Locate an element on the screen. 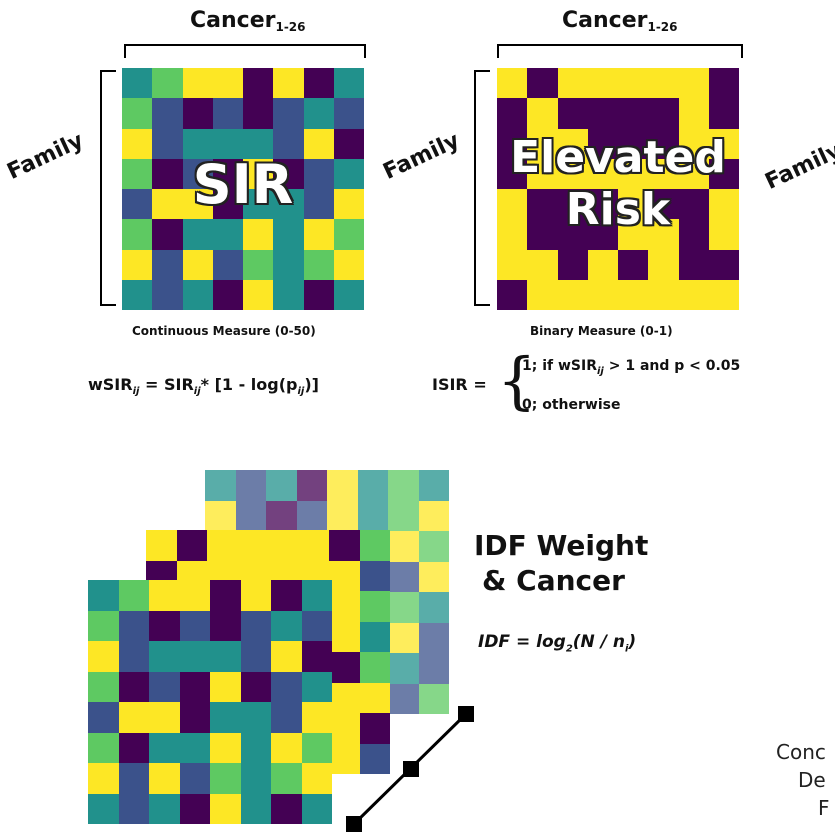 The height and width of the screenshot is (835, 835). partial-text-line2: De is located at coordinates (812, 780).